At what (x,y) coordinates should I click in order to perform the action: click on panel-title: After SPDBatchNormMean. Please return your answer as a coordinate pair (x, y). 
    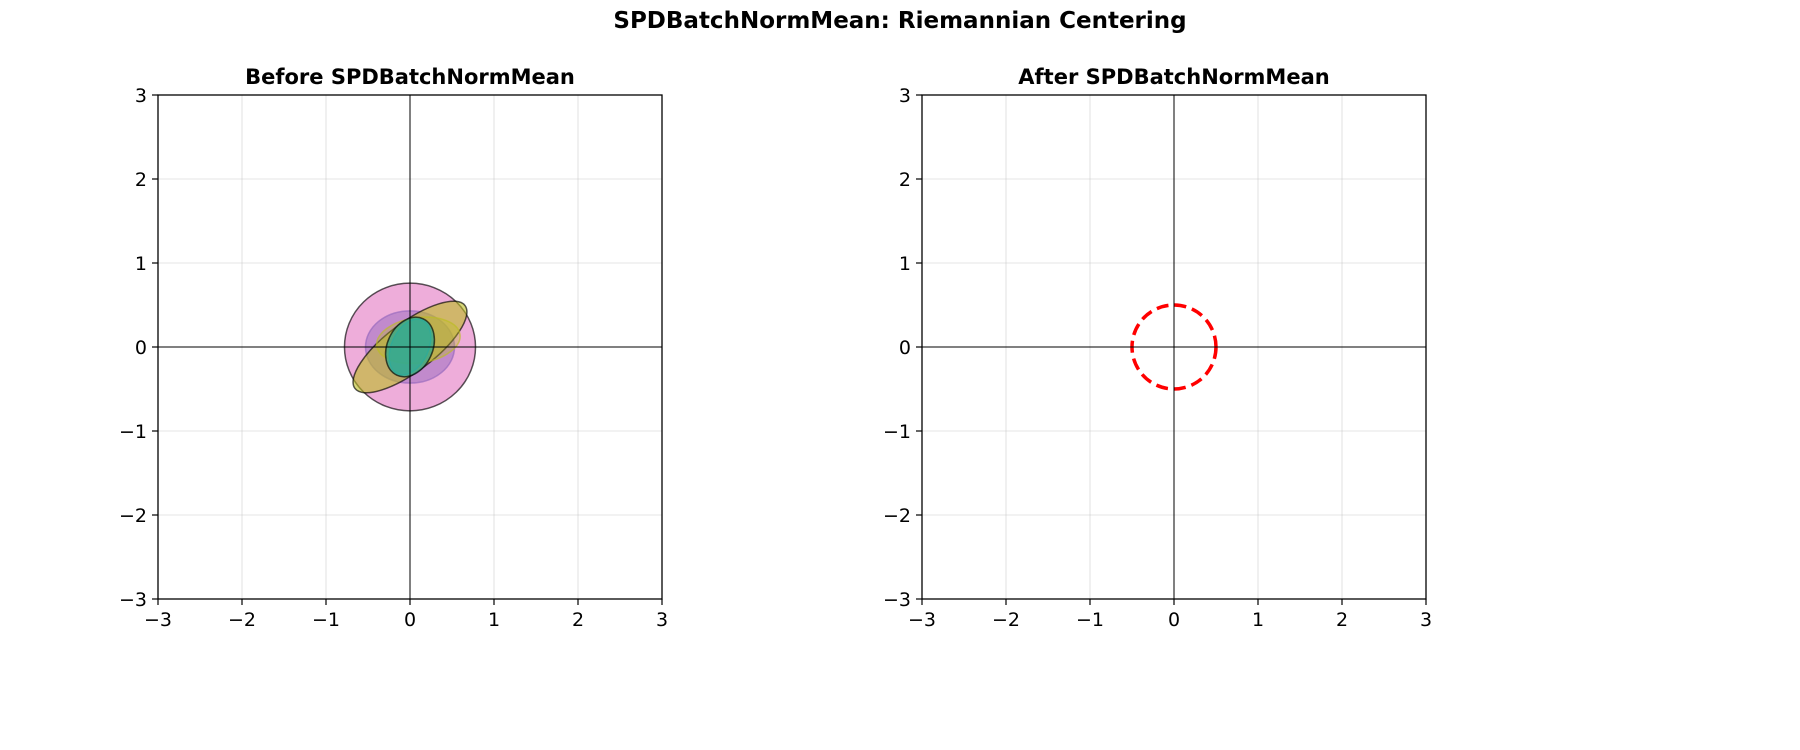
    Looking at the image, I should click on (1173, 77).